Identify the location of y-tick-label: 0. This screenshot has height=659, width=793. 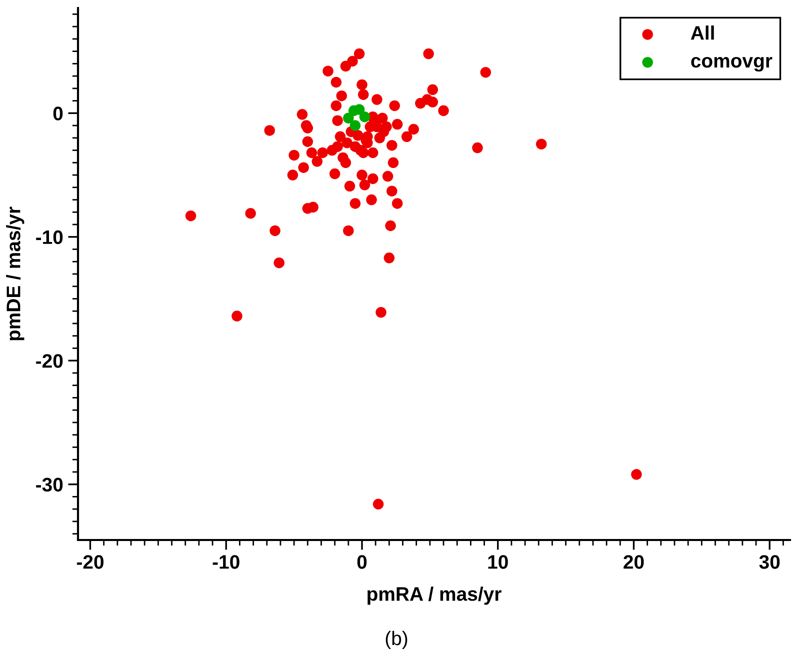
(58, 113).